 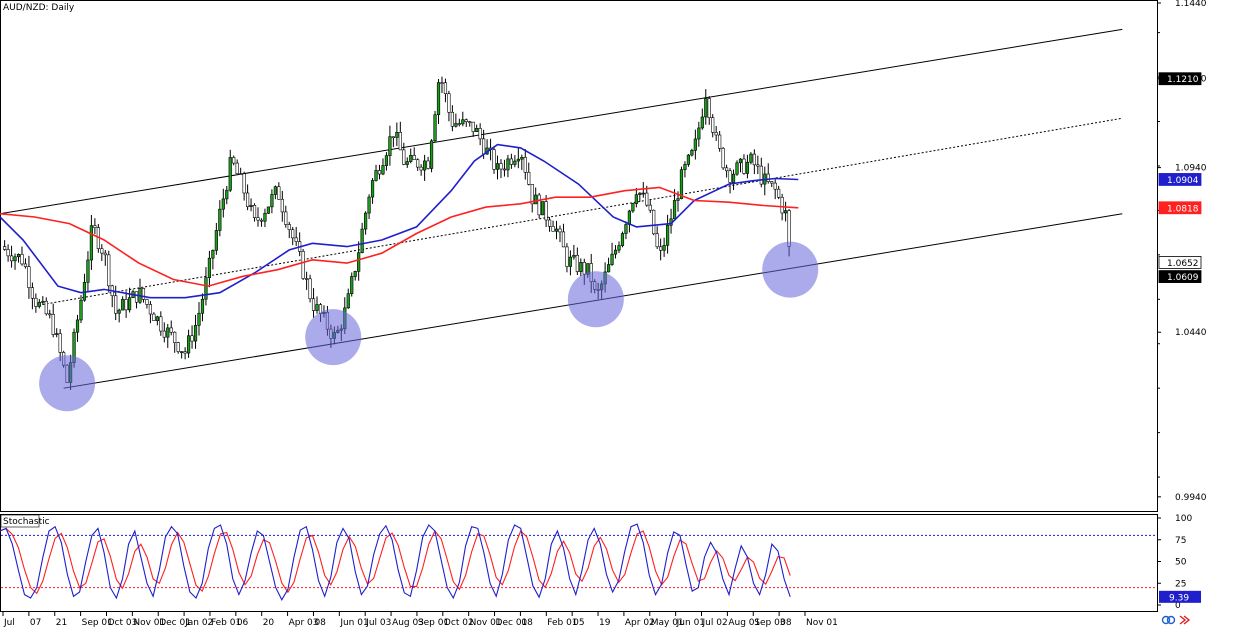 I want to click on stoch-title: Stochastic, so click(x=26, y=522).